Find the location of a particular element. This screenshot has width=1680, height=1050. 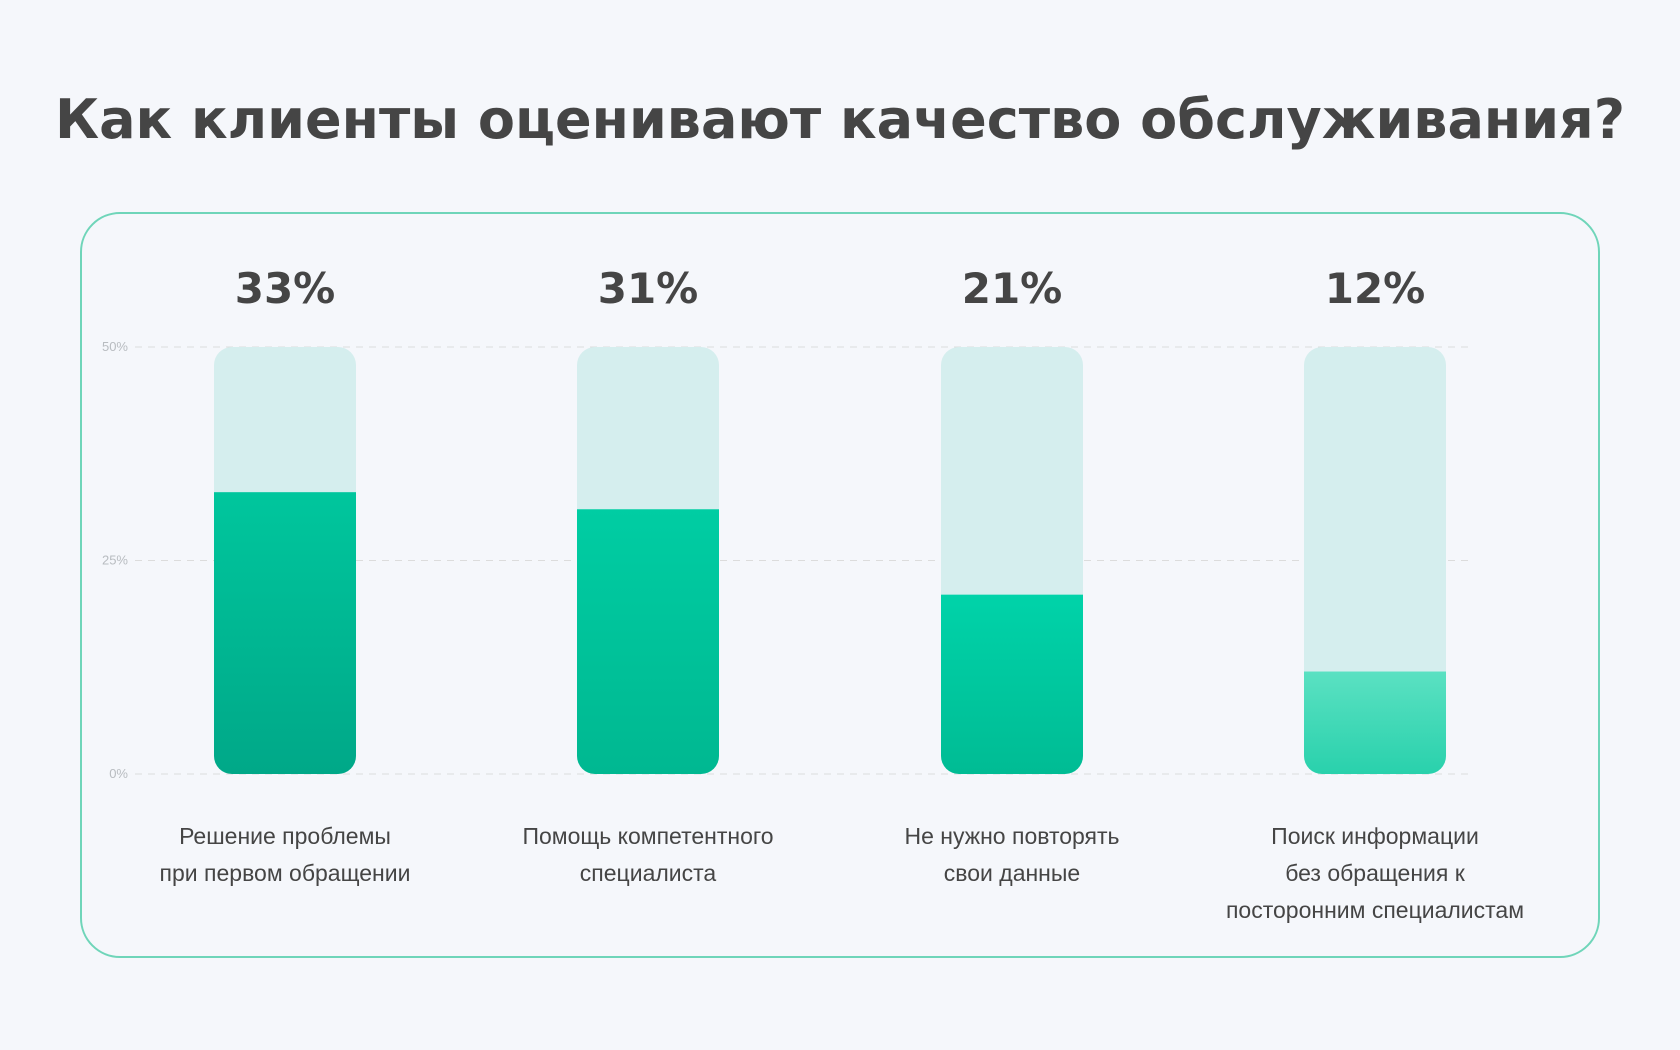

category-label-line: без обращения к is located at coordinates (1375, 873).